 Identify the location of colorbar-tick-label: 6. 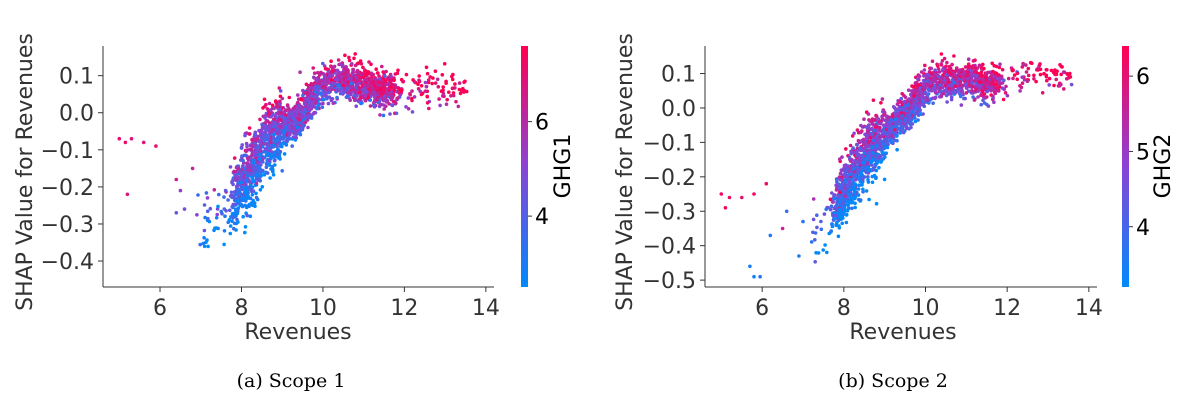
(1143, 77).